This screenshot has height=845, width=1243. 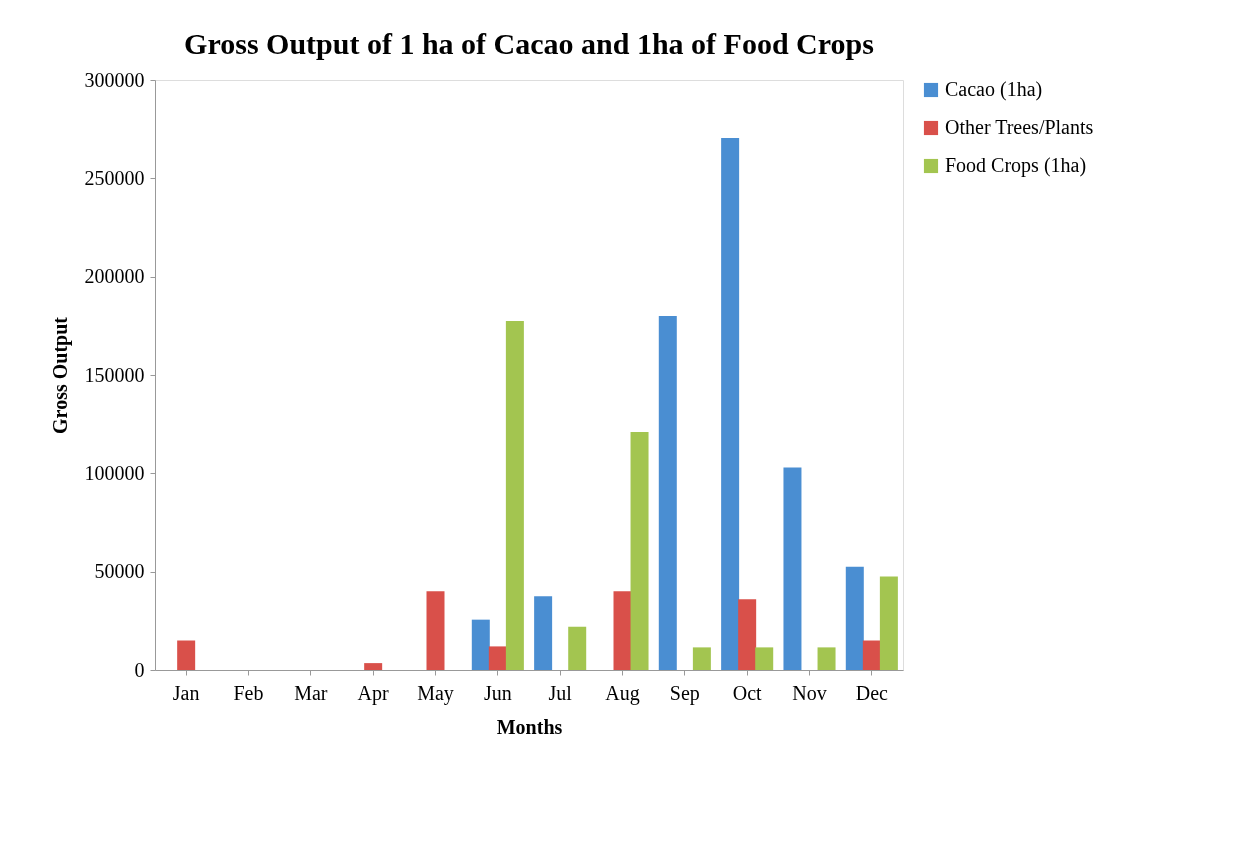 What do you see at coordinates (809, 692) in the screenshot?
I see `x-tick-label: Nov` at bounding box center [809, 692].